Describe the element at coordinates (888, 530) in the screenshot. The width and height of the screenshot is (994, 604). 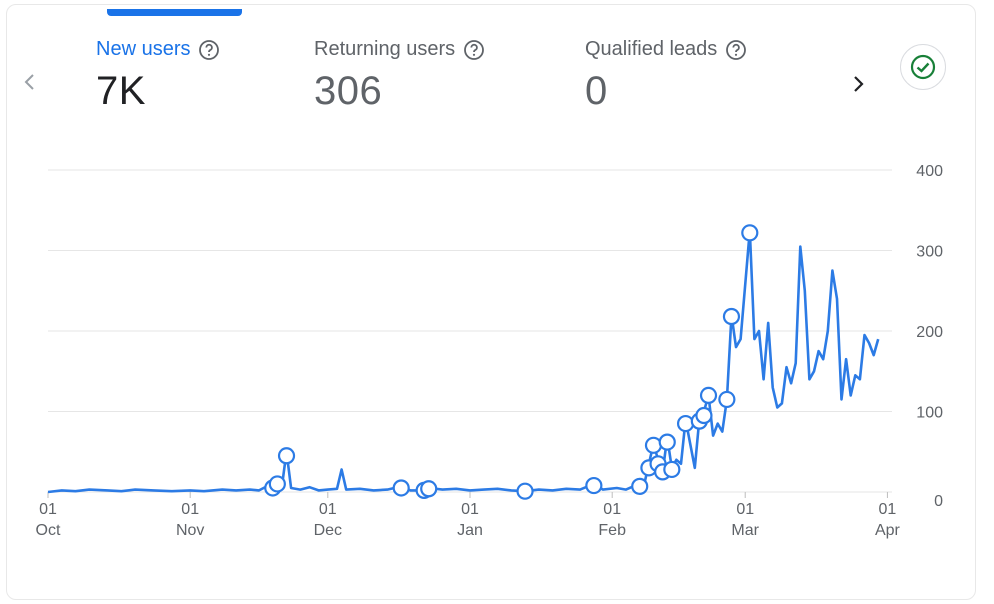
I see `x-tick-month-label: Apr` at that location.